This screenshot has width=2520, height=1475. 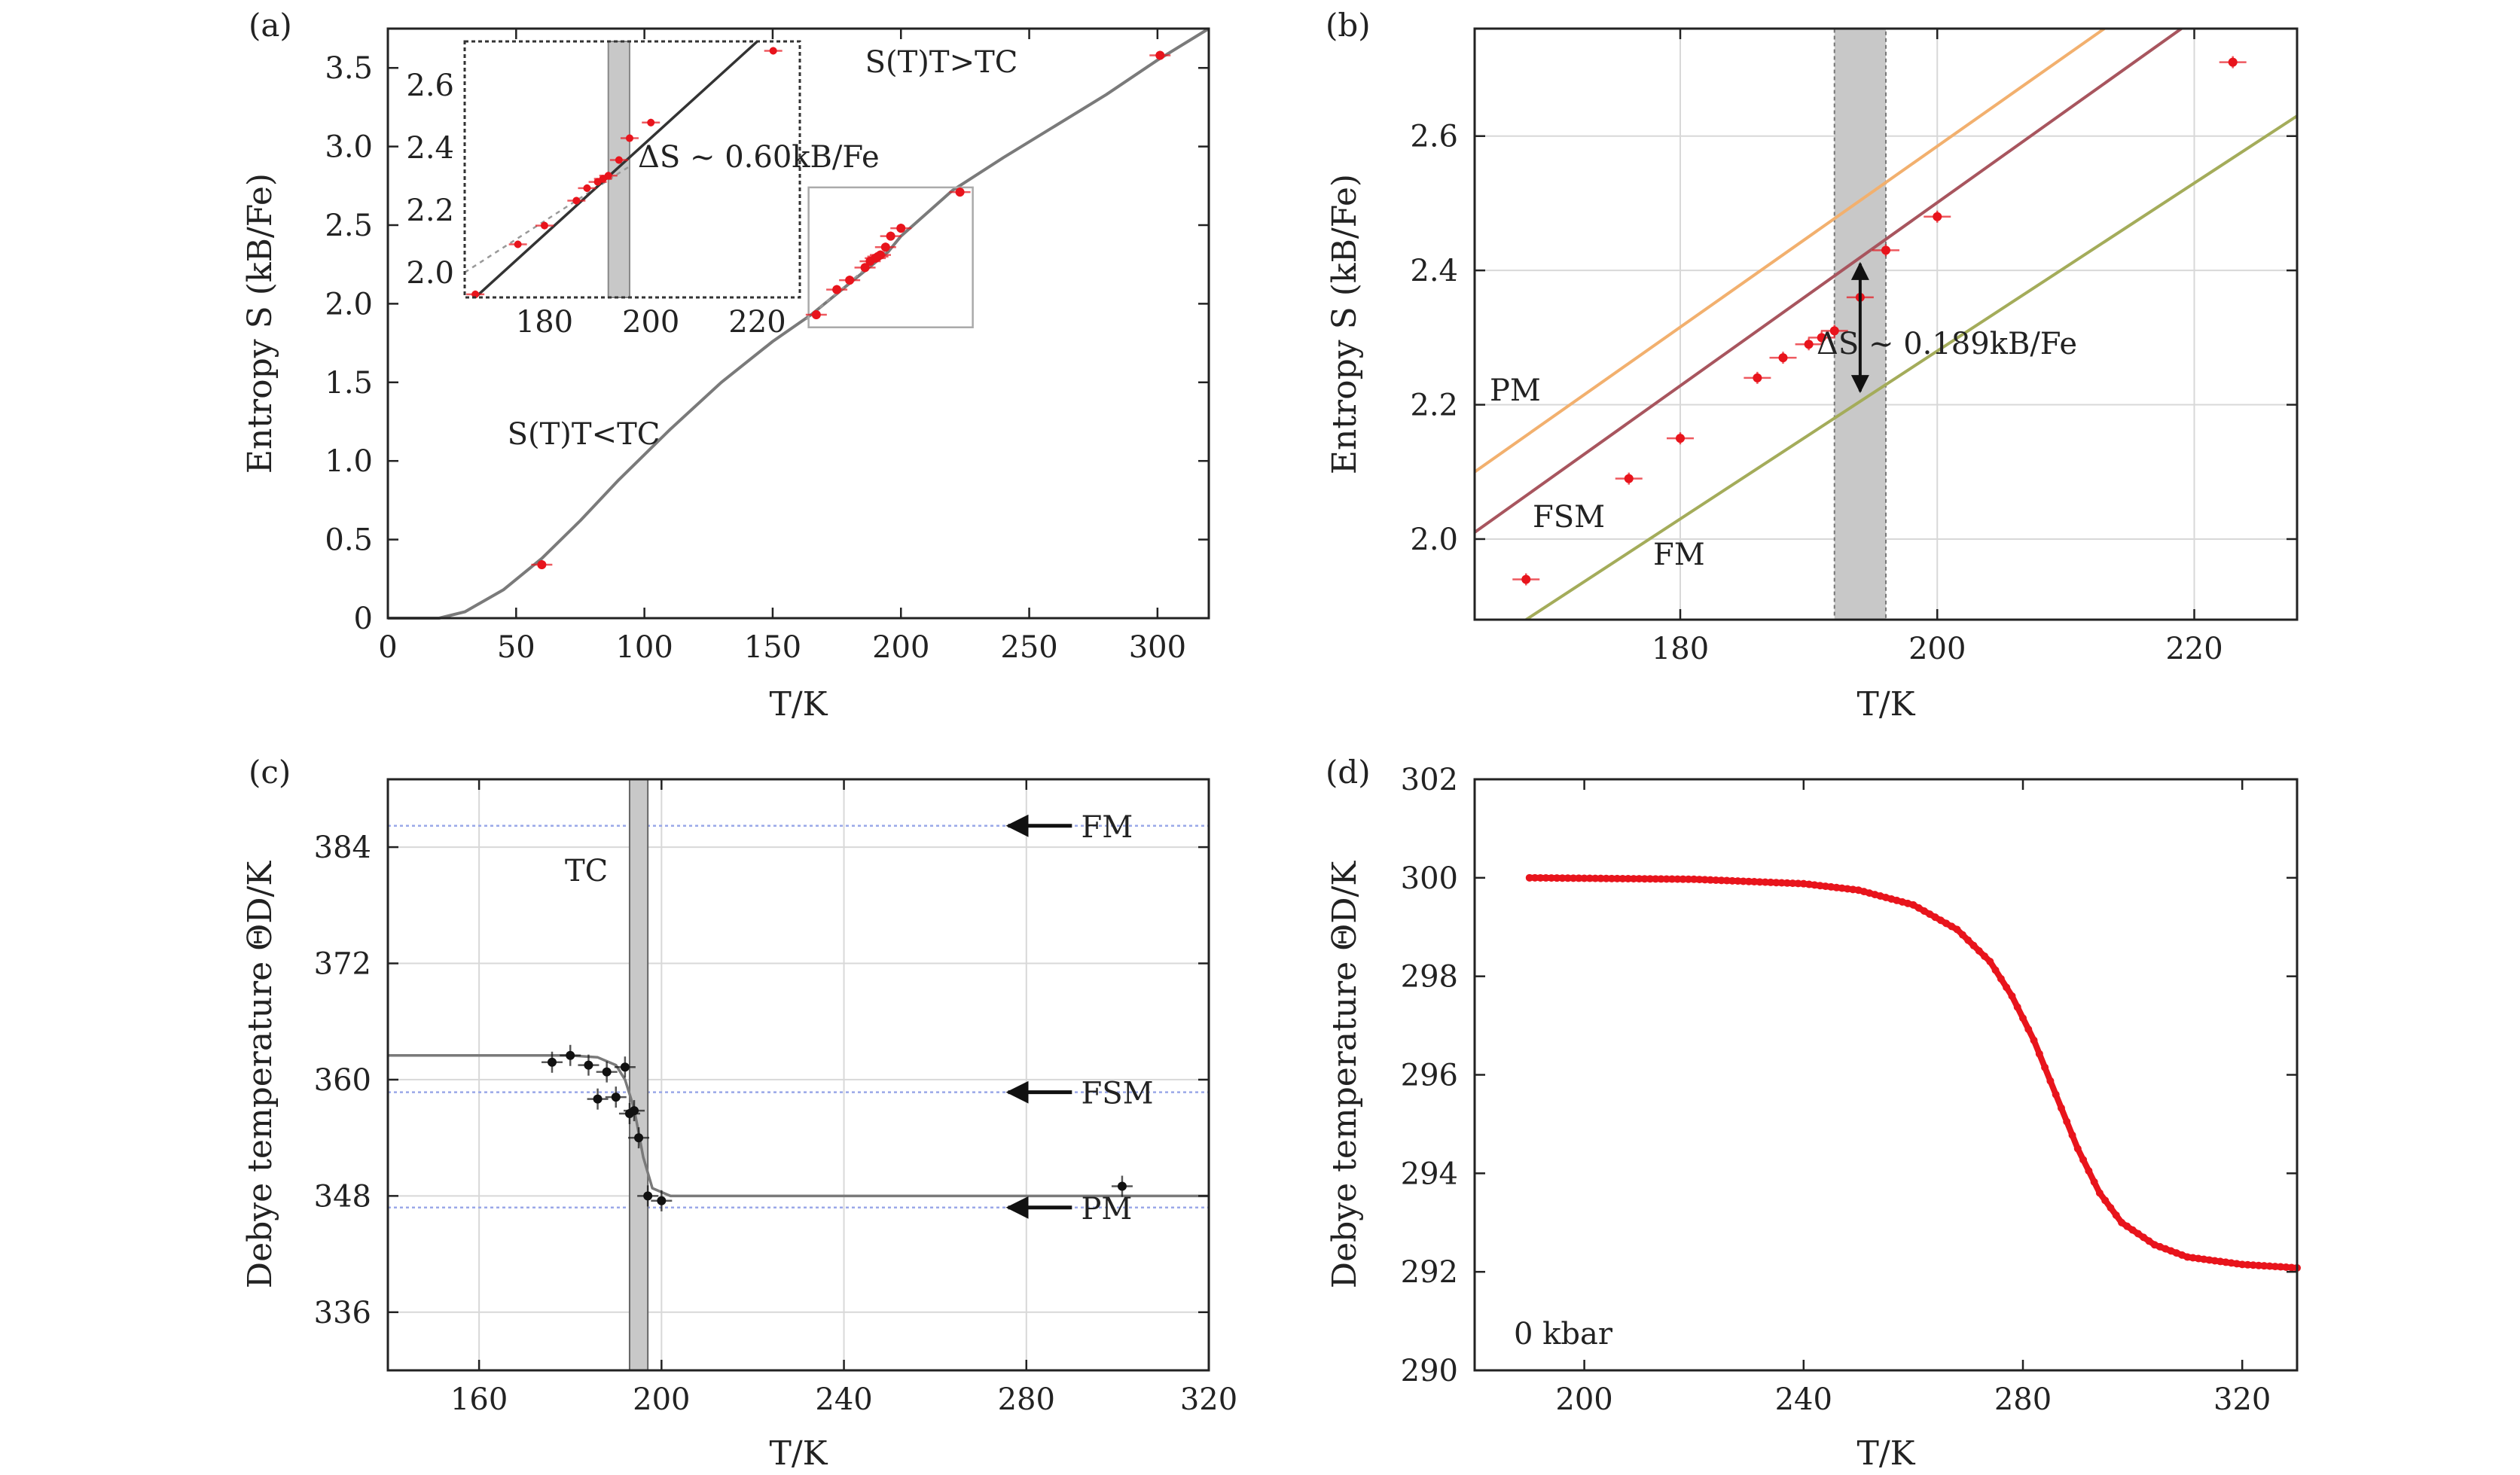 I want to click on reference-label-pm: PM, so click(x=1106, y=1209).